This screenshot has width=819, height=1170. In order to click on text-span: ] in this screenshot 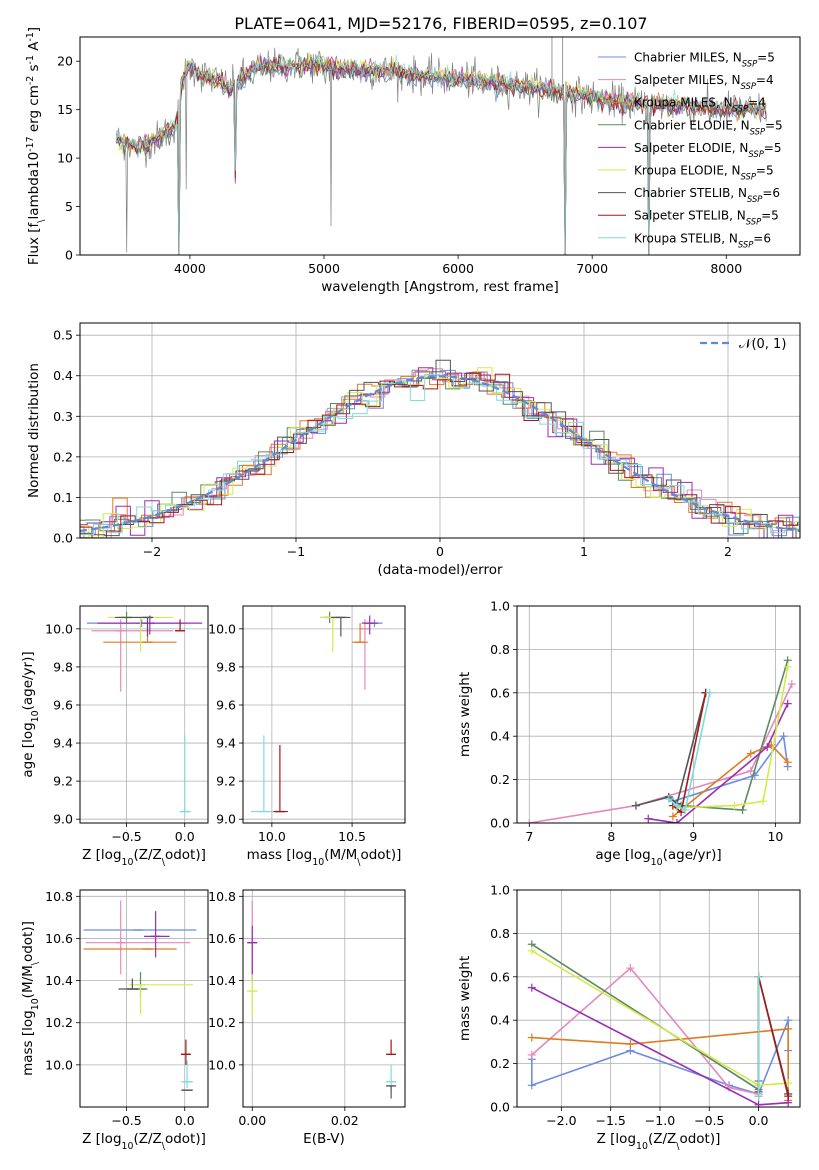, I will do `click(34, 29)`.